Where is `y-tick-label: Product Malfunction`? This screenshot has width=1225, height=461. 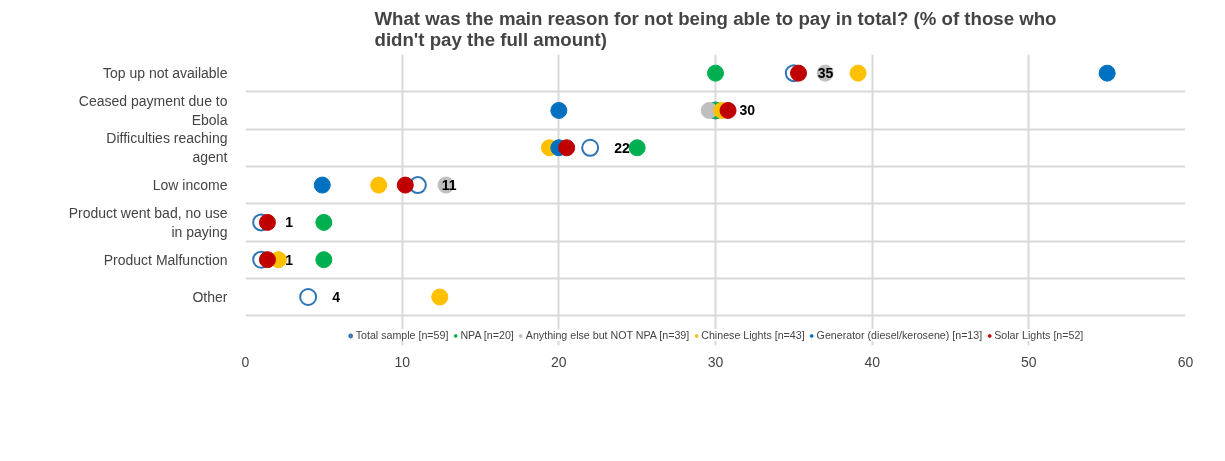
y-tick-label: Product Malfunction is located at coordinates (165, 259).